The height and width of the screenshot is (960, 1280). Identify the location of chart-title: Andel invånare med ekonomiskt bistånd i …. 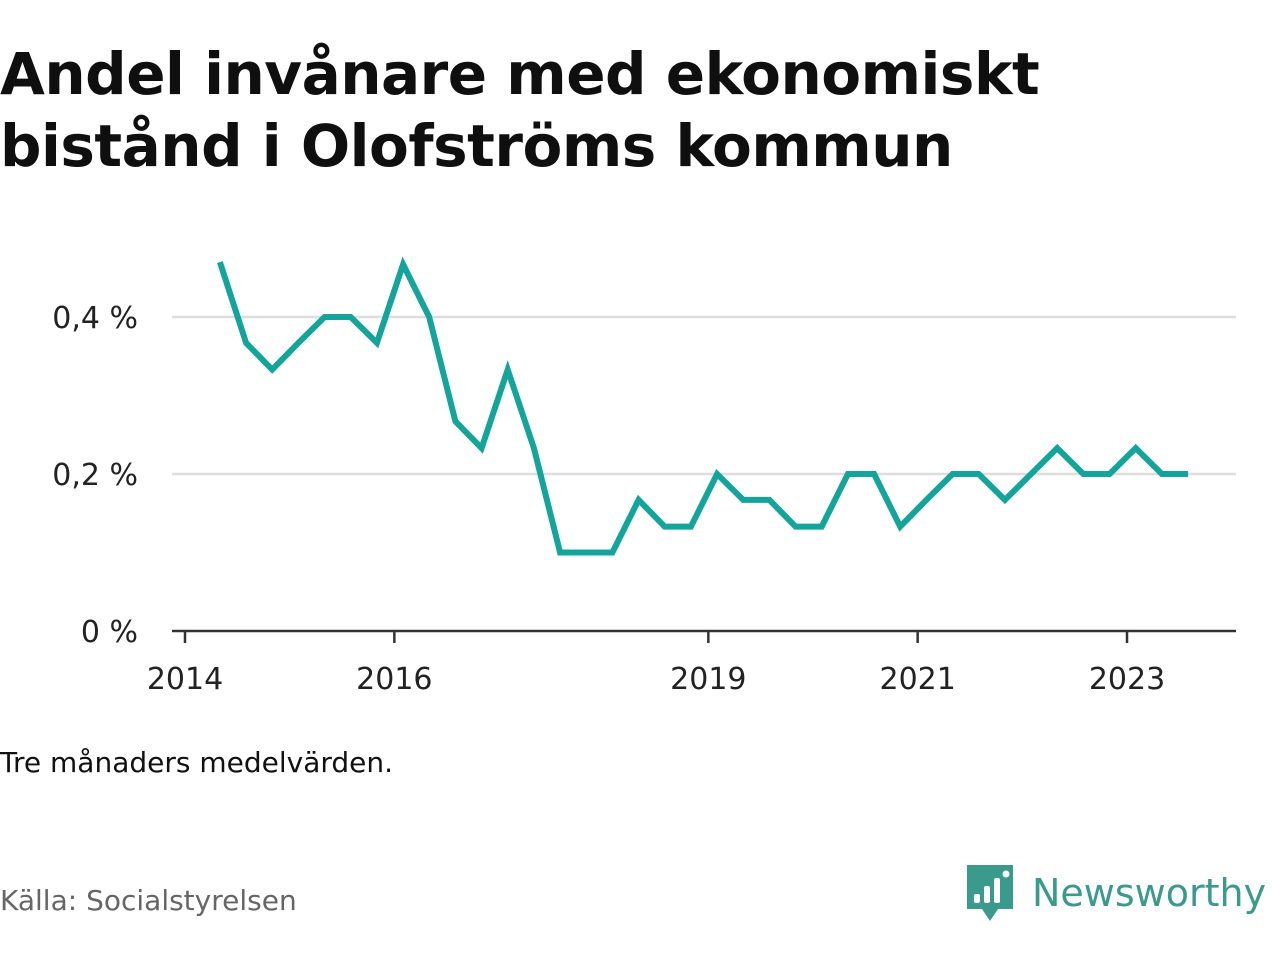
(520, 110).